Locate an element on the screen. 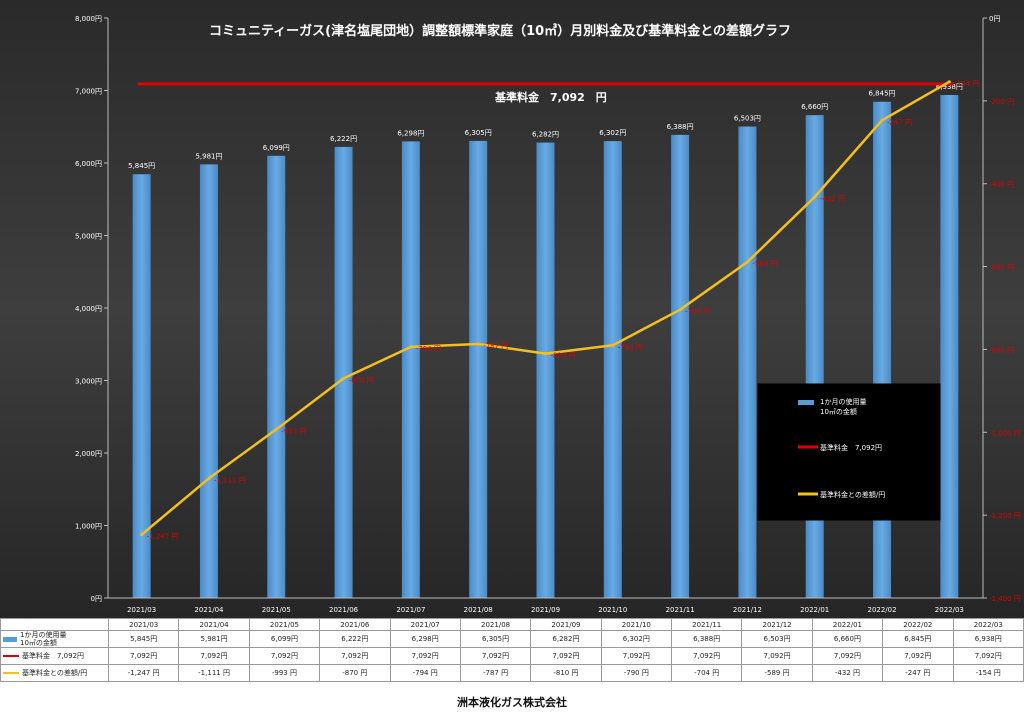  table-cell: 6,938円 is located at coordinates (988, 639).